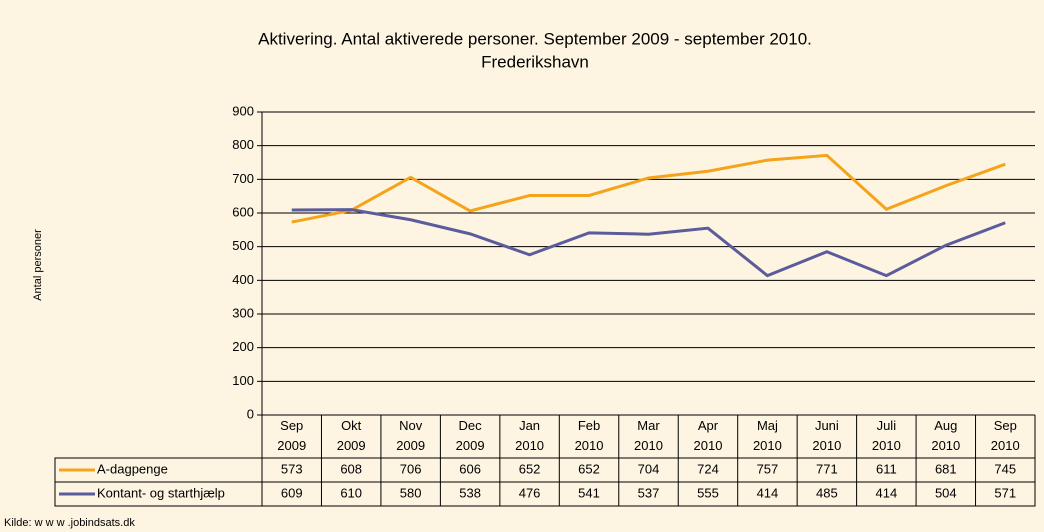  I want to click on x-tick-label: Okt 2009, so click(351, 435).